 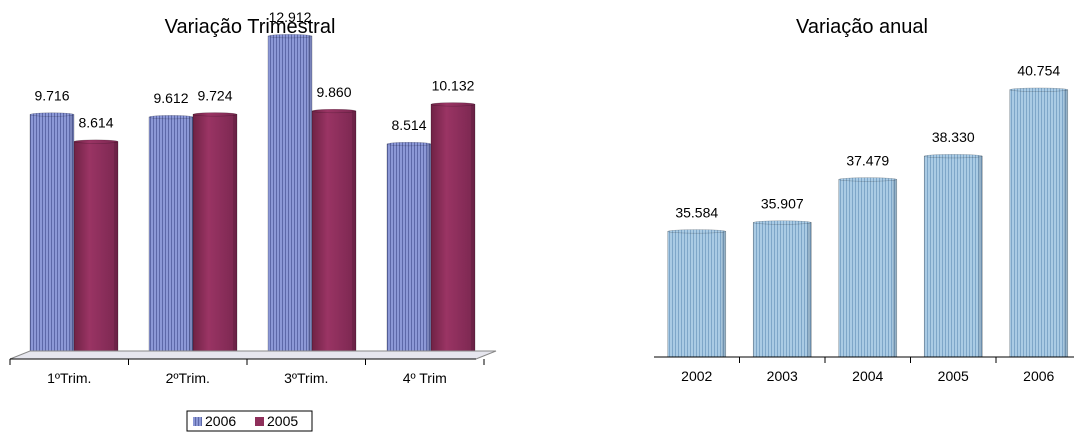 What do you see at coordinates (782, 289) in the screenshot?
I see `annual-bar-2003` at bounding box center [782, 289].